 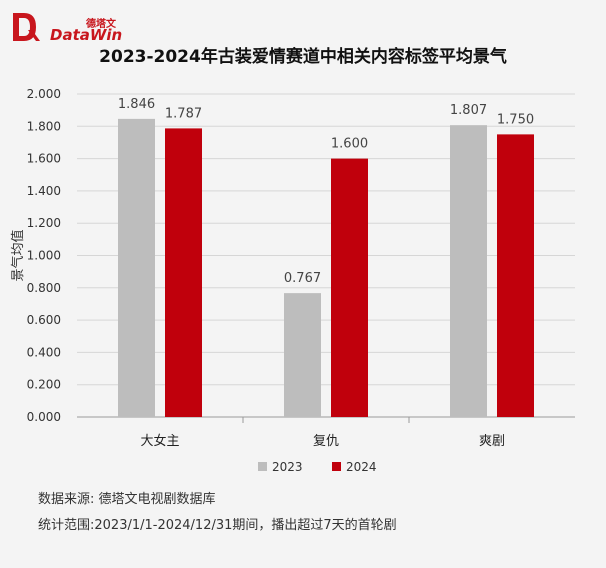 I want to click on data-label: 1.750, so click(x=515, y=119).